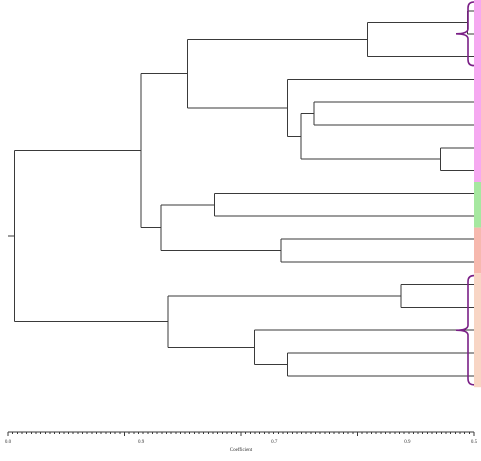 Image resolution: width=481 pixels, height=461 pixels. What do you see at coordinates (474, 442) in the screenshot?
I see `tick-label: 0.5` at bounding box center [474, 442].